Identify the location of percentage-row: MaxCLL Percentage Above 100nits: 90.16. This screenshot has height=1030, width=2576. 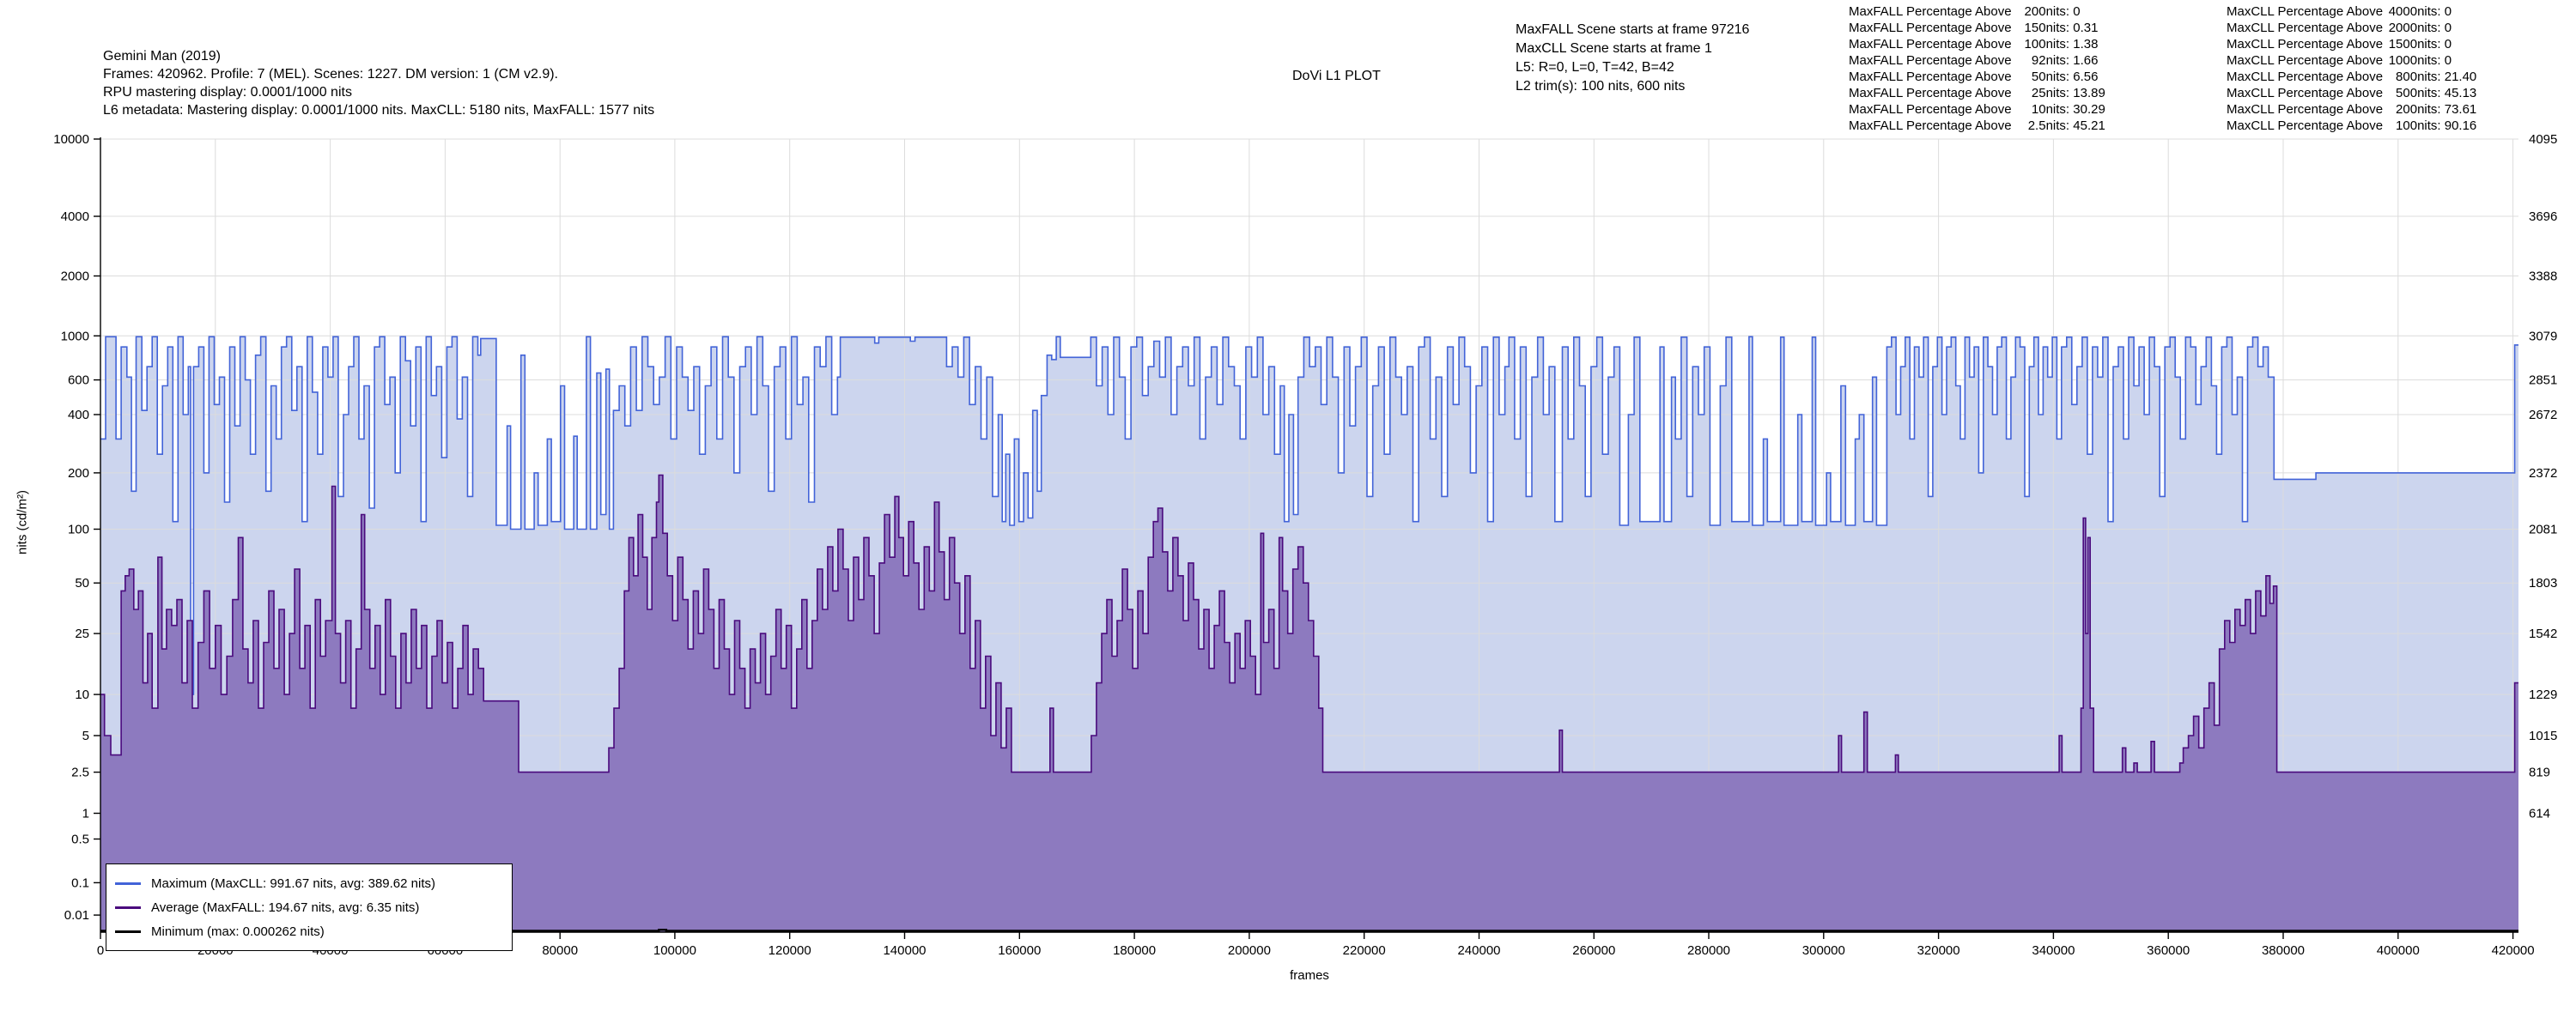
(2352, 125).